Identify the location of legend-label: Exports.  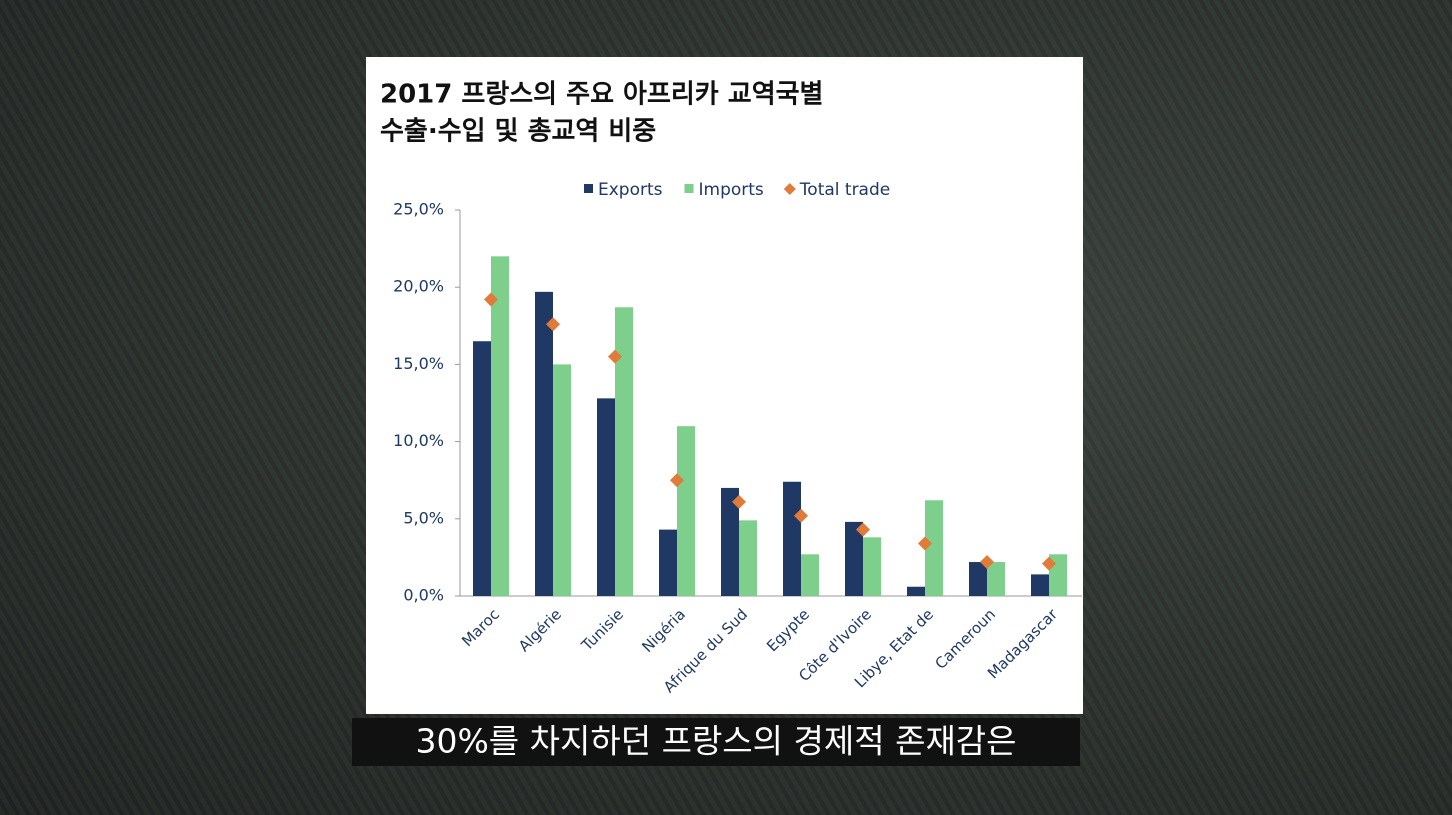
(630, 190).